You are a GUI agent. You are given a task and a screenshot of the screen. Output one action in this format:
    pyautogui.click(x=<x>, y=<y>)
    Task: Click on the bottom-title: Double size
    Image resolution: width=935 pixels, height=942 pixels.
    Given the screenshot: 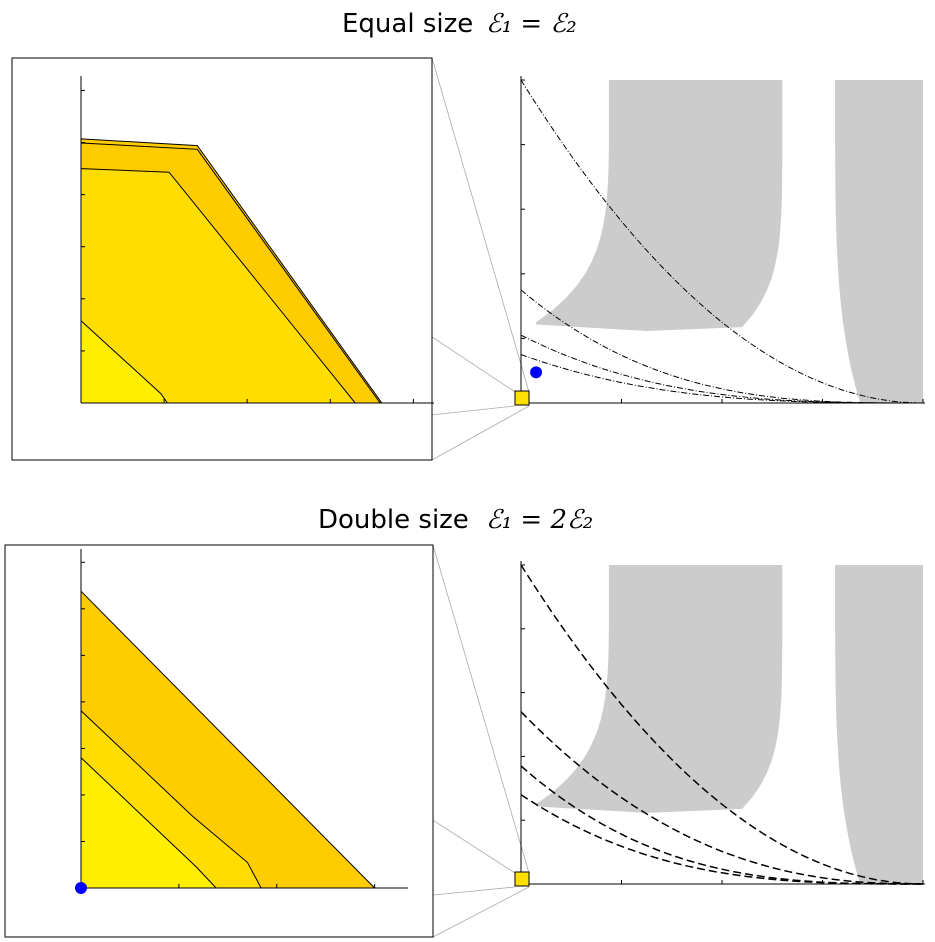 What is the action you would take?
    pyautogui.click(x=393, y=520)
    